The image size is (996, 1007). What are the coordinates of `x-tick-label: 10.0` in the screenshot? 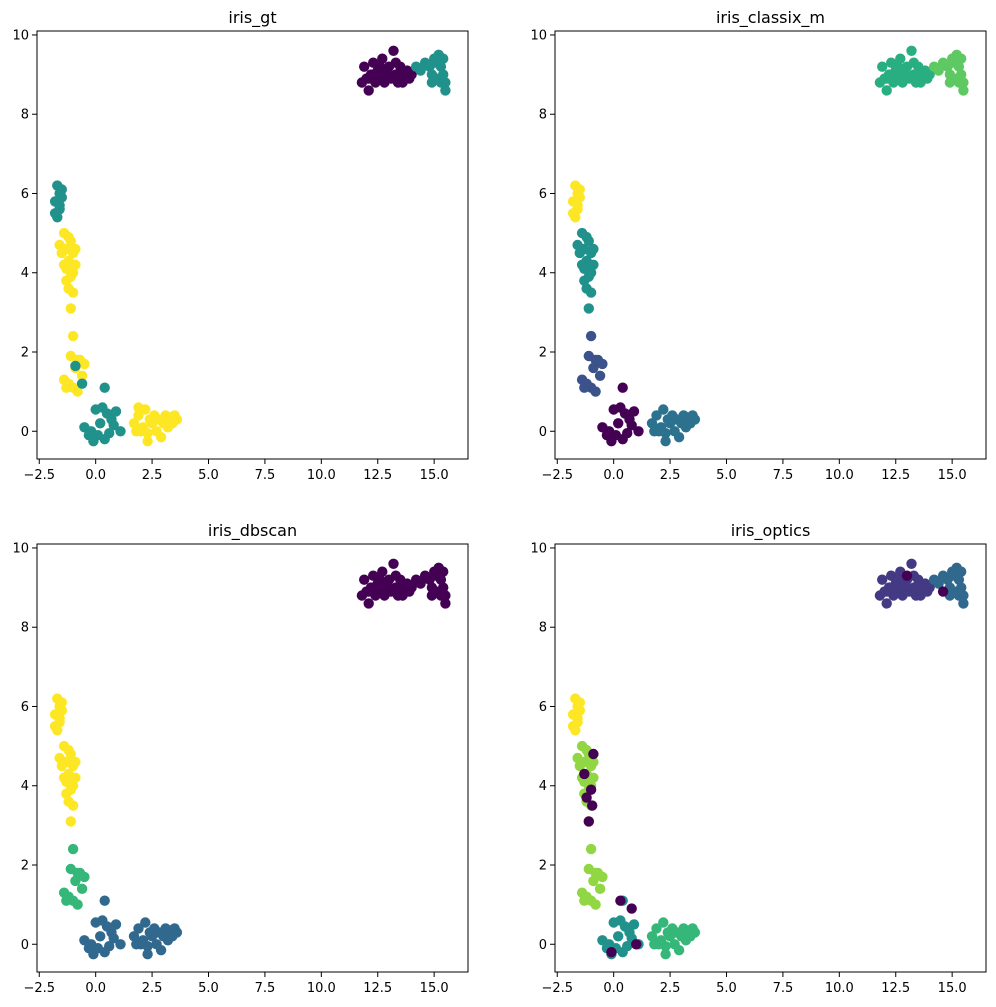 It's located at (839, 475).